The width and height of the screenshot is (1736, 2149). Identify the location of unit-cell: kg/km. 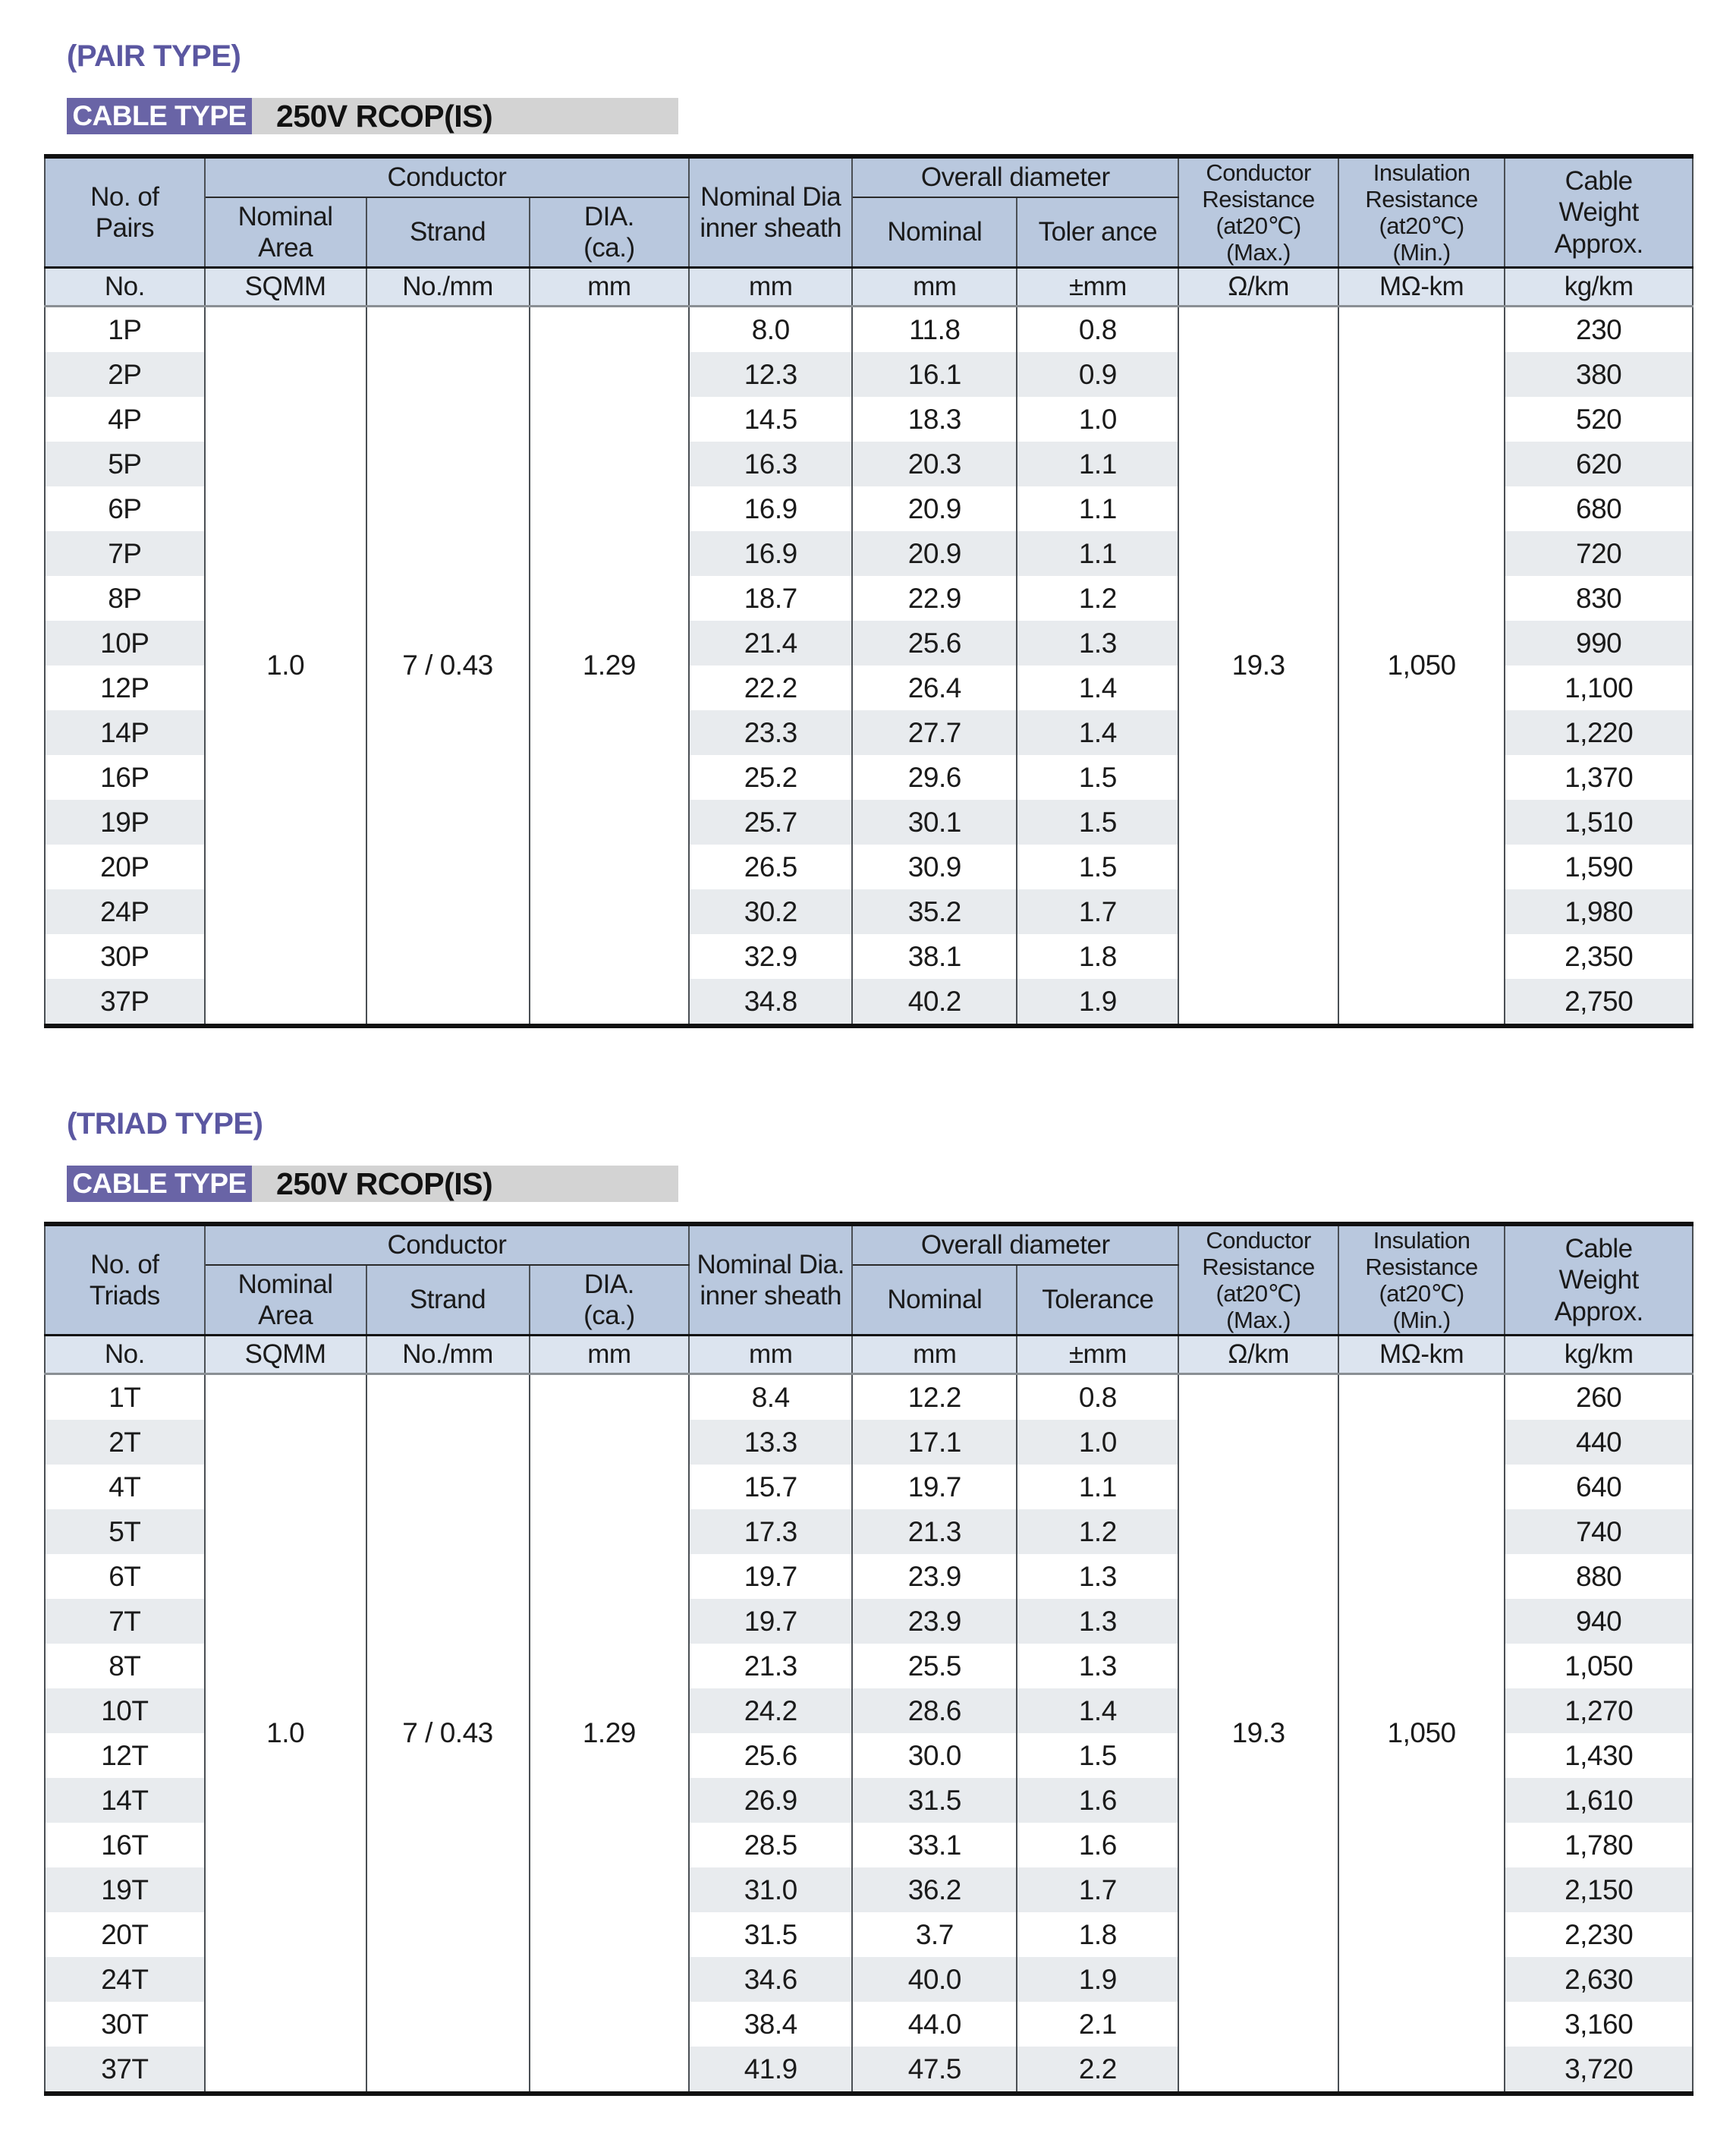
(1599, 286).